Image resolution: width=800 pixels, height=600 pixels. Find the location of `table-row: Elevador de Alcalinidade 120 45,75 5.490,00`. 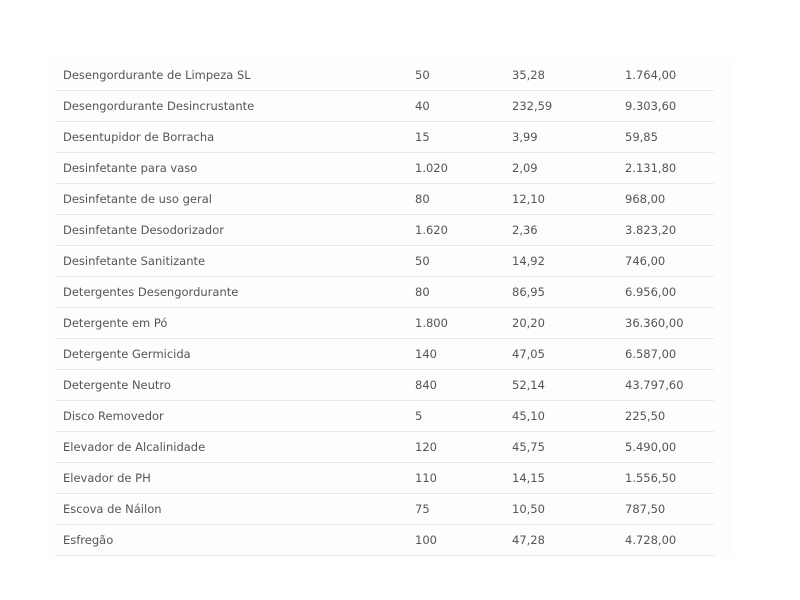

table-row: Elevador de Alcalinidade 120 45,75 5.490,00 is located at coordinates (385, 447).